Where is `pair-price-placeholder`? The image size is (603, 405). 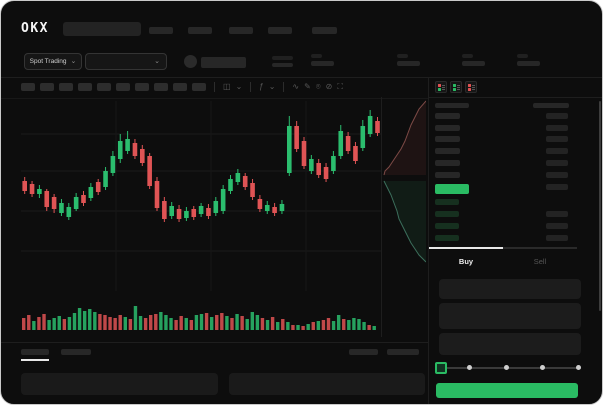
pair-price-placeholder is located at coordinates (223, 62).